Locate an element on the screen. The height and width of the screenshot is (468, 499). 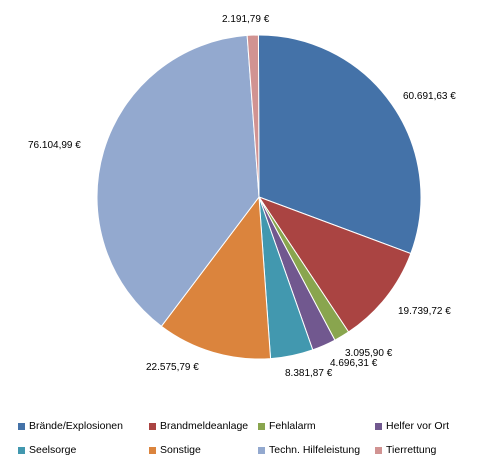
legend-label-6: Techn. Hilfeleistung is located at coordinates (315, 450).